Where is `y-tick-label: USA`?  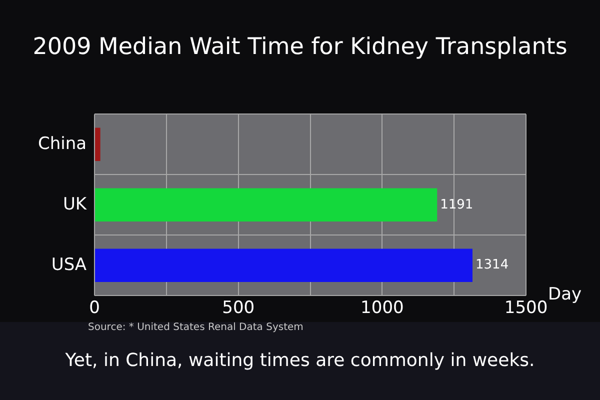
y-tick-label: USA is located at coordinates (69, 264).